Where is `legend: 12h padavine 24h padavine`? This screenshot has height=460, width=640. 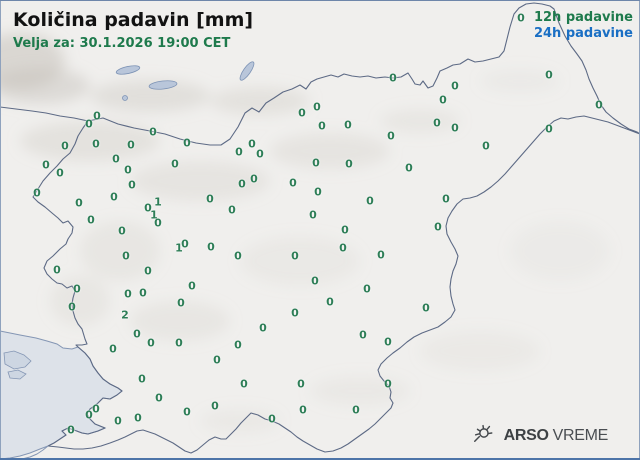 legend: 12h padavine 24h padavine is located at coordinates (583, 26).